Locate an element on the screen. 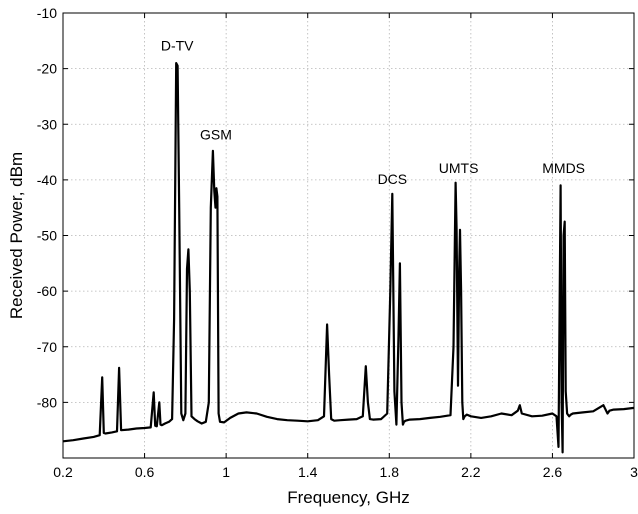 The width and height of the screenshot is (638, 514). x-tick-label: 2.2 is located at coordinates (471, 472).